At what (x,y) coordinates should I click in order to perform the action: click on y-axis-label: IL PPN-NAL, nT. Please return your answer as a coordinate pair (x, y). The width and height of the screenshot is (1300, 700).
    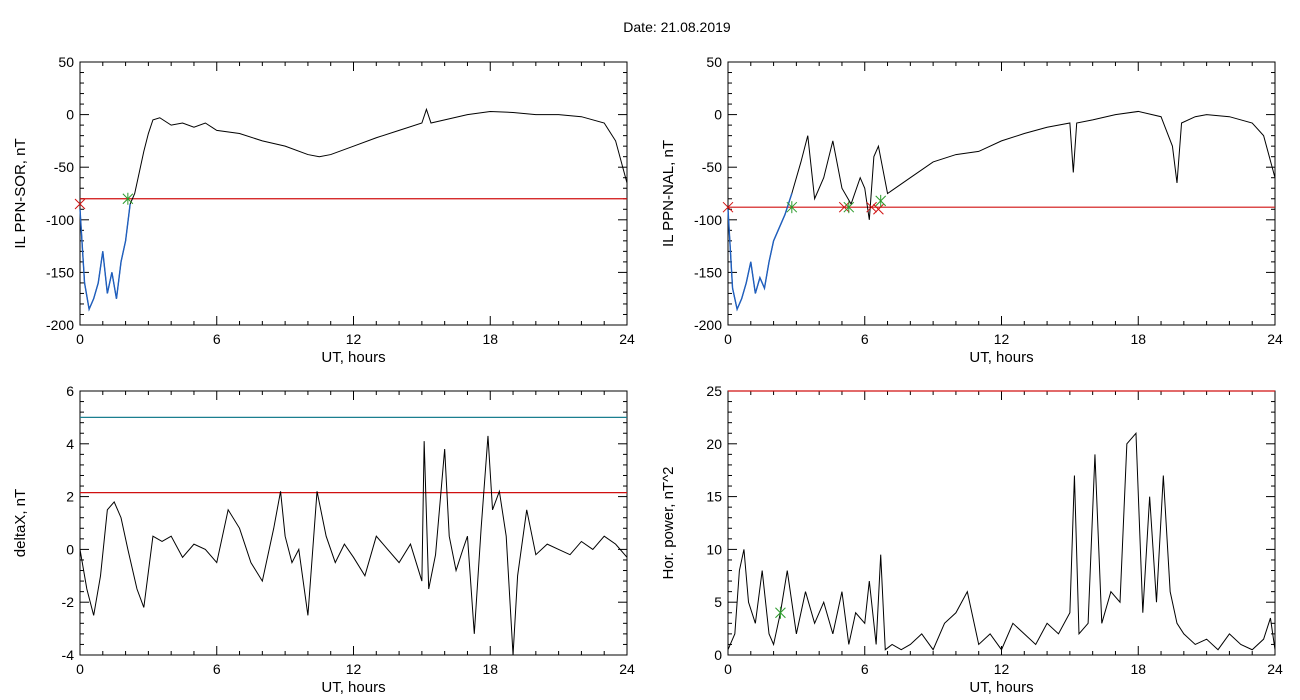
    Looking at the image, I should click on (668, 193).